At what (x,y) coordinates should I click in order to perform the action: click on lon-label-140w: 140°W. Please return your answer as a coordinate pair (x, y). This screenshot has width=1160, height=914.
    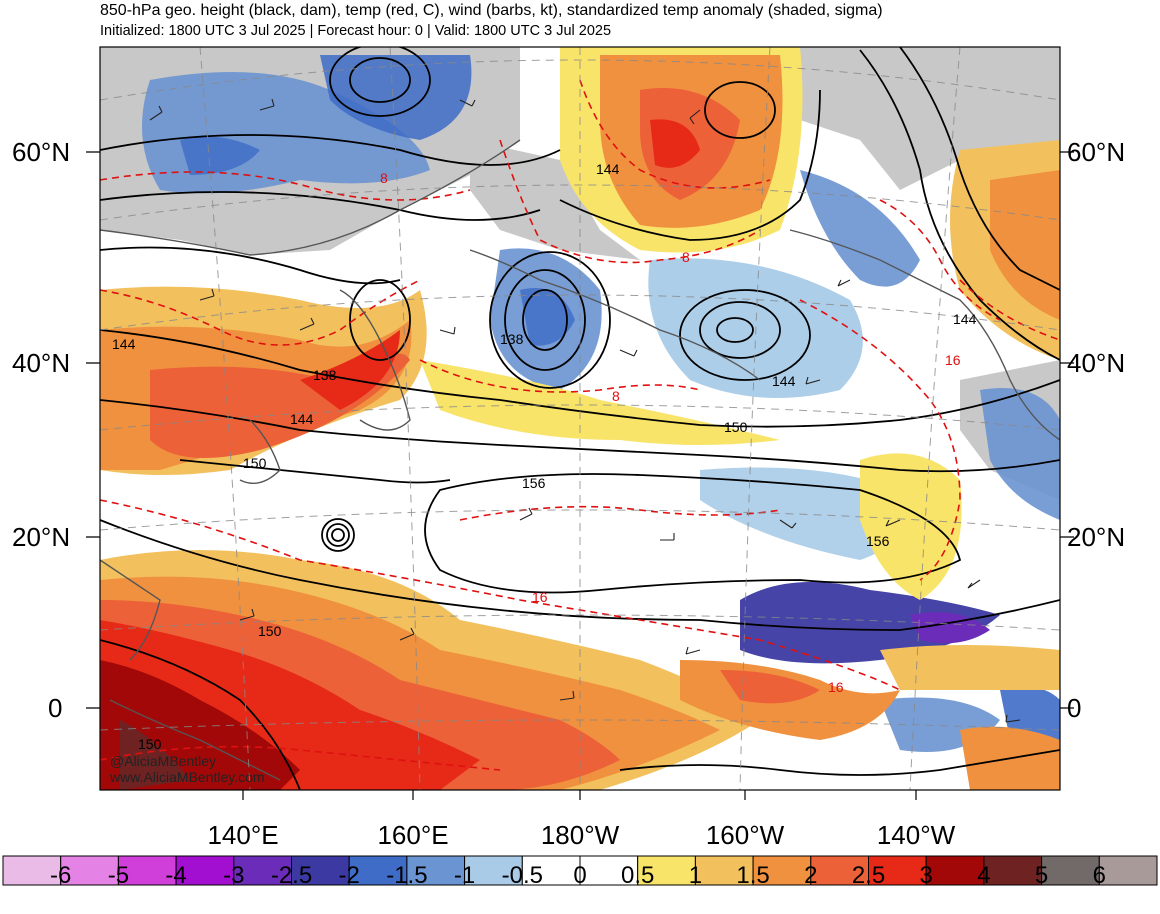
    Looking at the image, I should click on (916, 835).